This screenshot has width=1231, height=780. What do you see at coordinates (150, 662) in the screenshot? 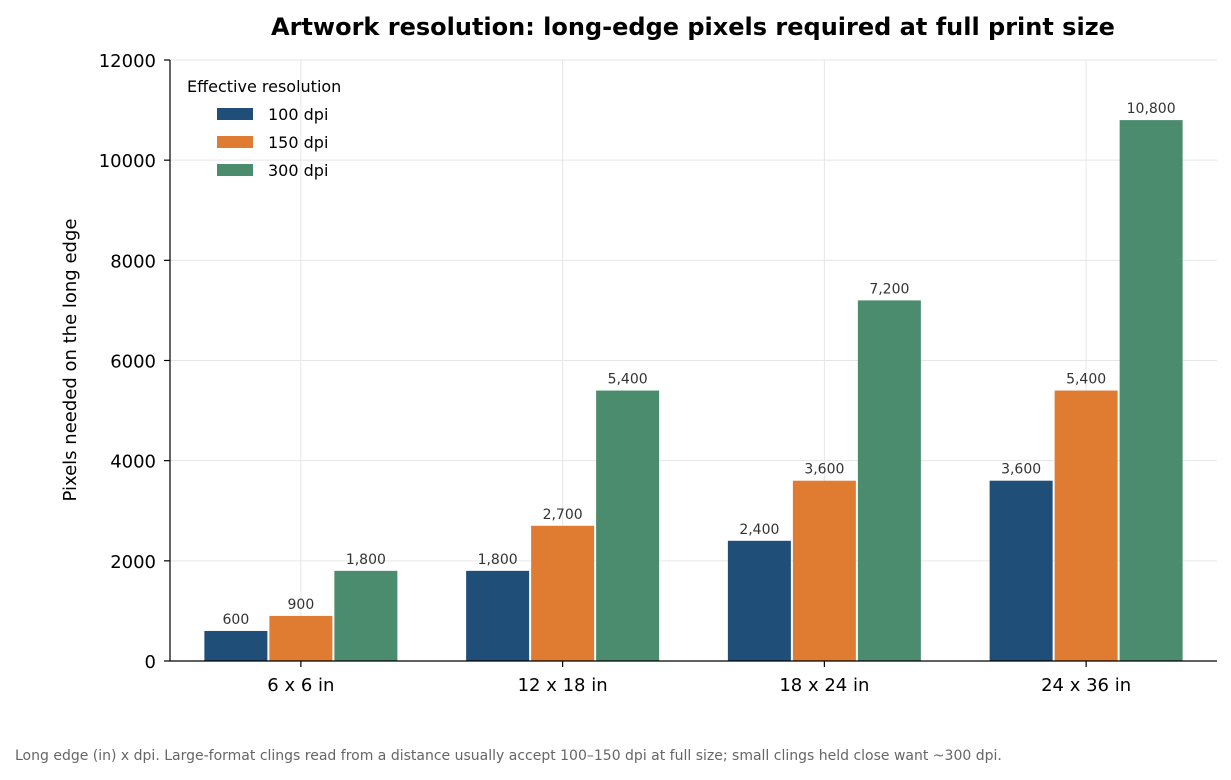
I see `y-tick-label: 0` at bounding box center [150, 662].